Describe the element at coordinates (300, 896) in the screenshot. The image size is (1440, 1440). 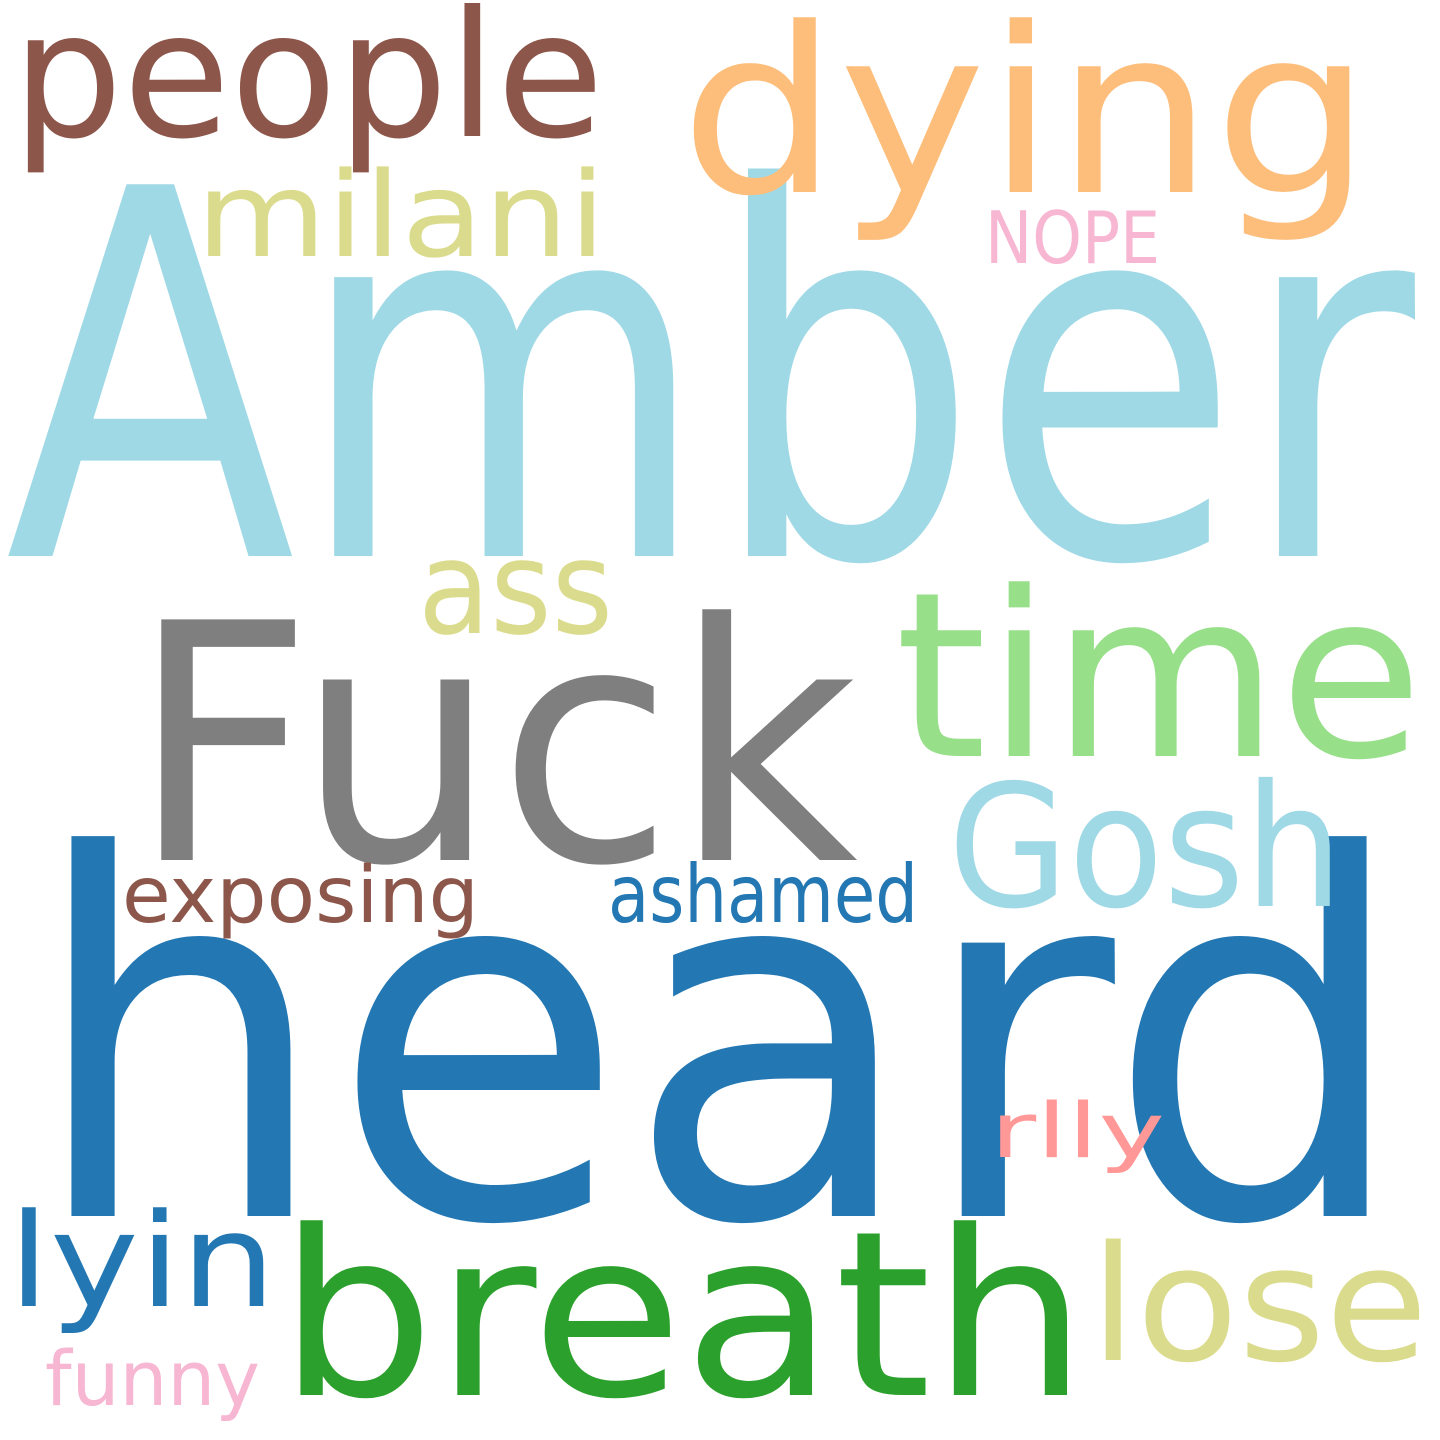
I see `word-exposing: exposing` at that location.